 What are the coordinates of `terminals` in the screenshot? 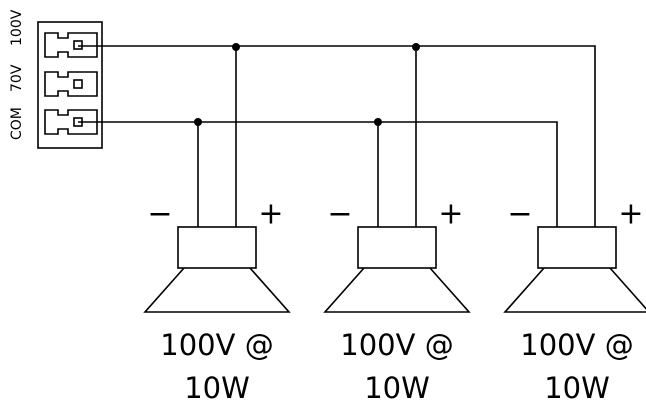 It's located at (71, 83).